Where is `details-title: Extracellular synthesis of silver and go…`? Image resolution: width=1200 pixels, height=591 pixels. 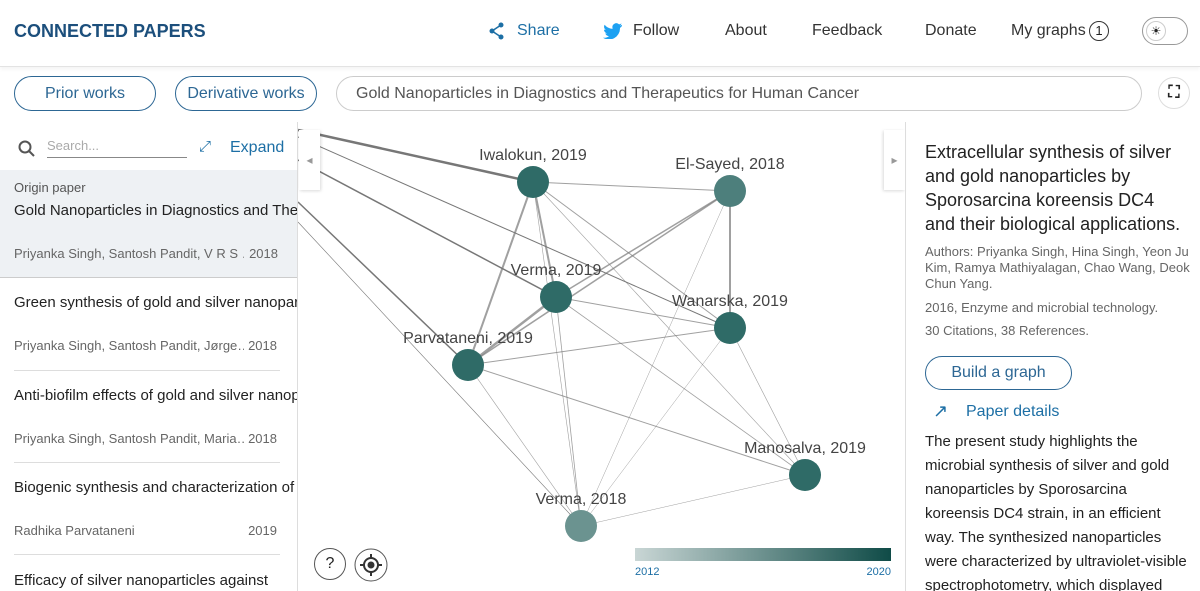 details-title: Extracellular synthesis of silver and go… is located at coordinates (1053, 188).